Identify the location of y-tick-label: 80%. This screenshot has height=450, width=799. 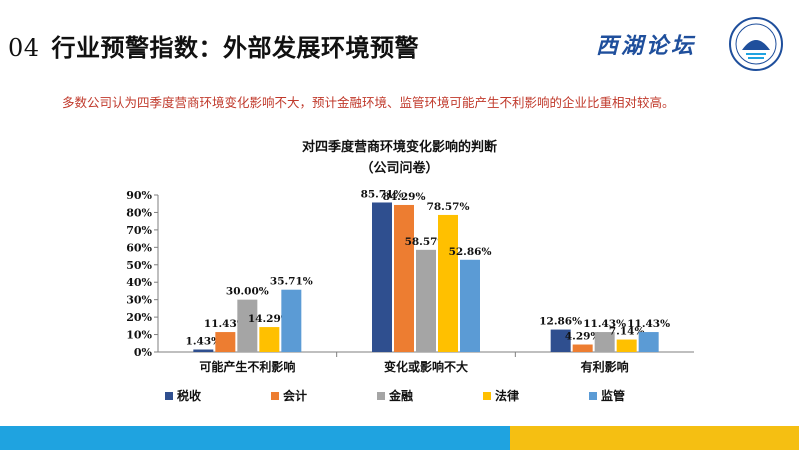
(139, 212).